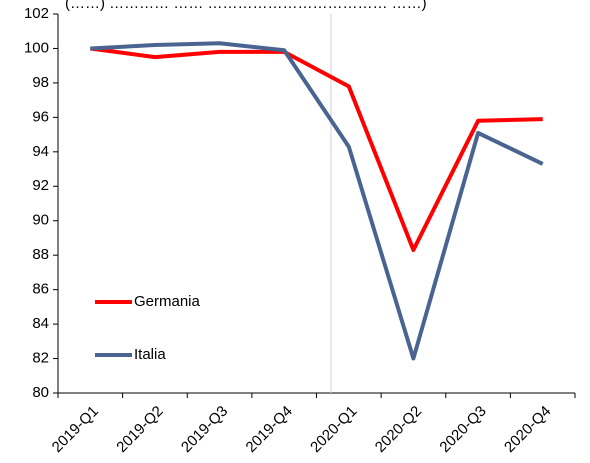 The width and height of the screenshot is (590, 463). What do you see at coordinates (269, 429) in the screenshot?
I see `x-tick-label: 2019-Q4` at bounding box center [269, 429].